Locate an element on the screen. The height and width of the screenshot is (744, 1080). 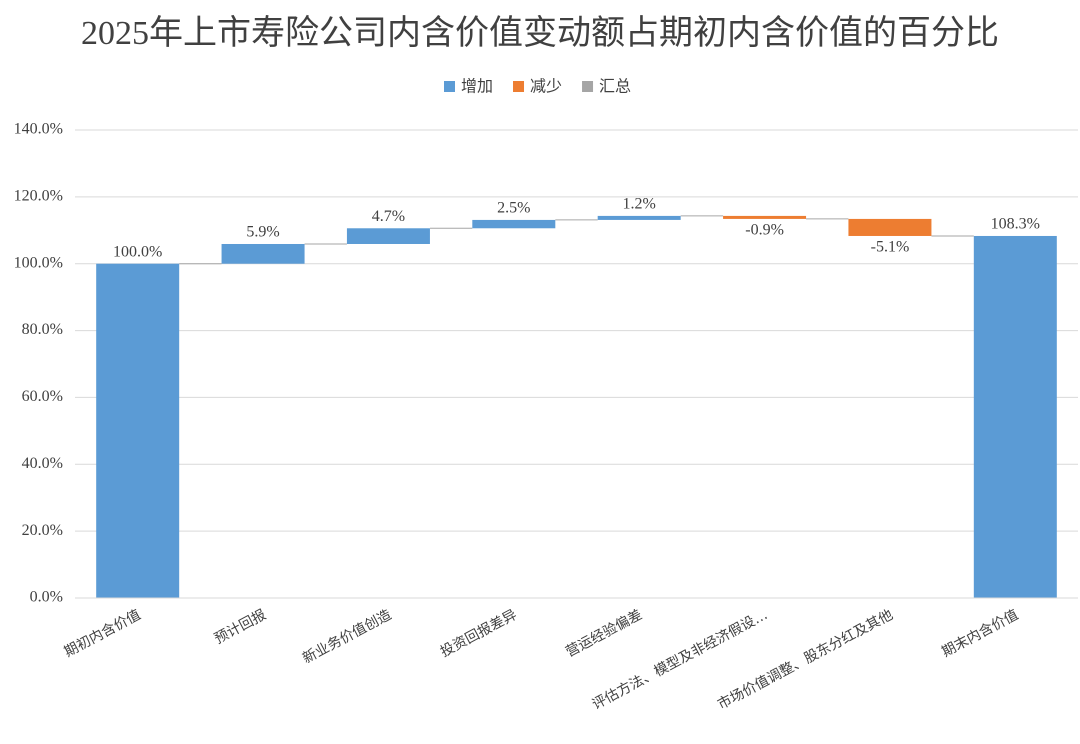
value-label: 1.2% is located at coordinates (639, 204).